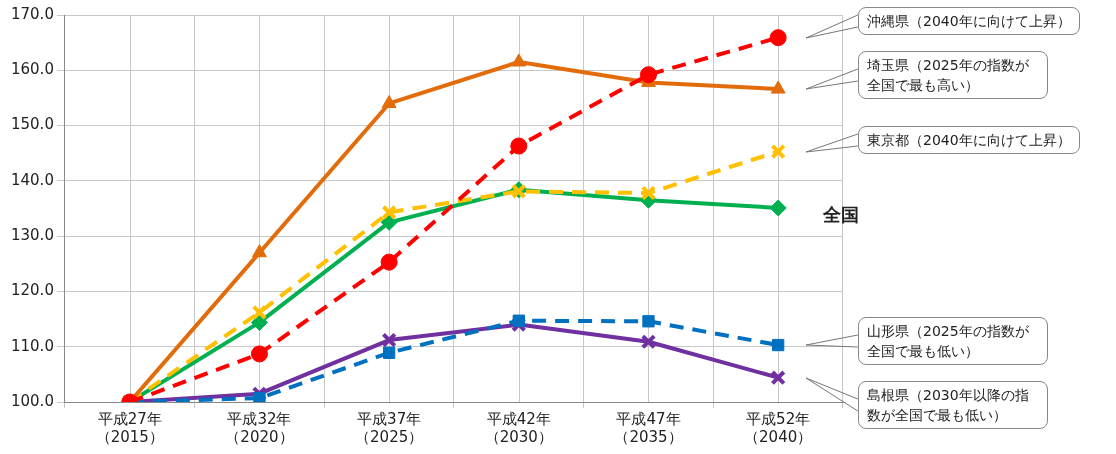 This screenshot has width=1116, height=454. I want to click on text: 東京都（2040年に向けて上昇）, so click(969, 139).